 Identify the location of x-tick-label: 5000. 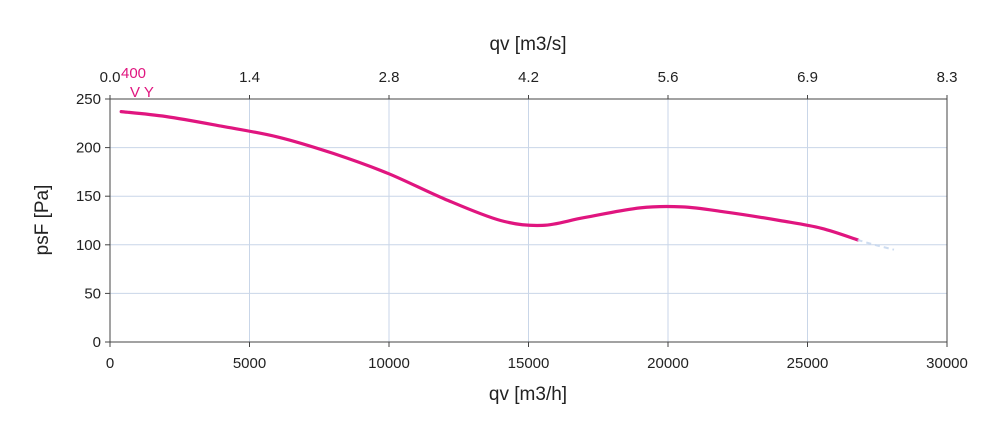
(249, 363).